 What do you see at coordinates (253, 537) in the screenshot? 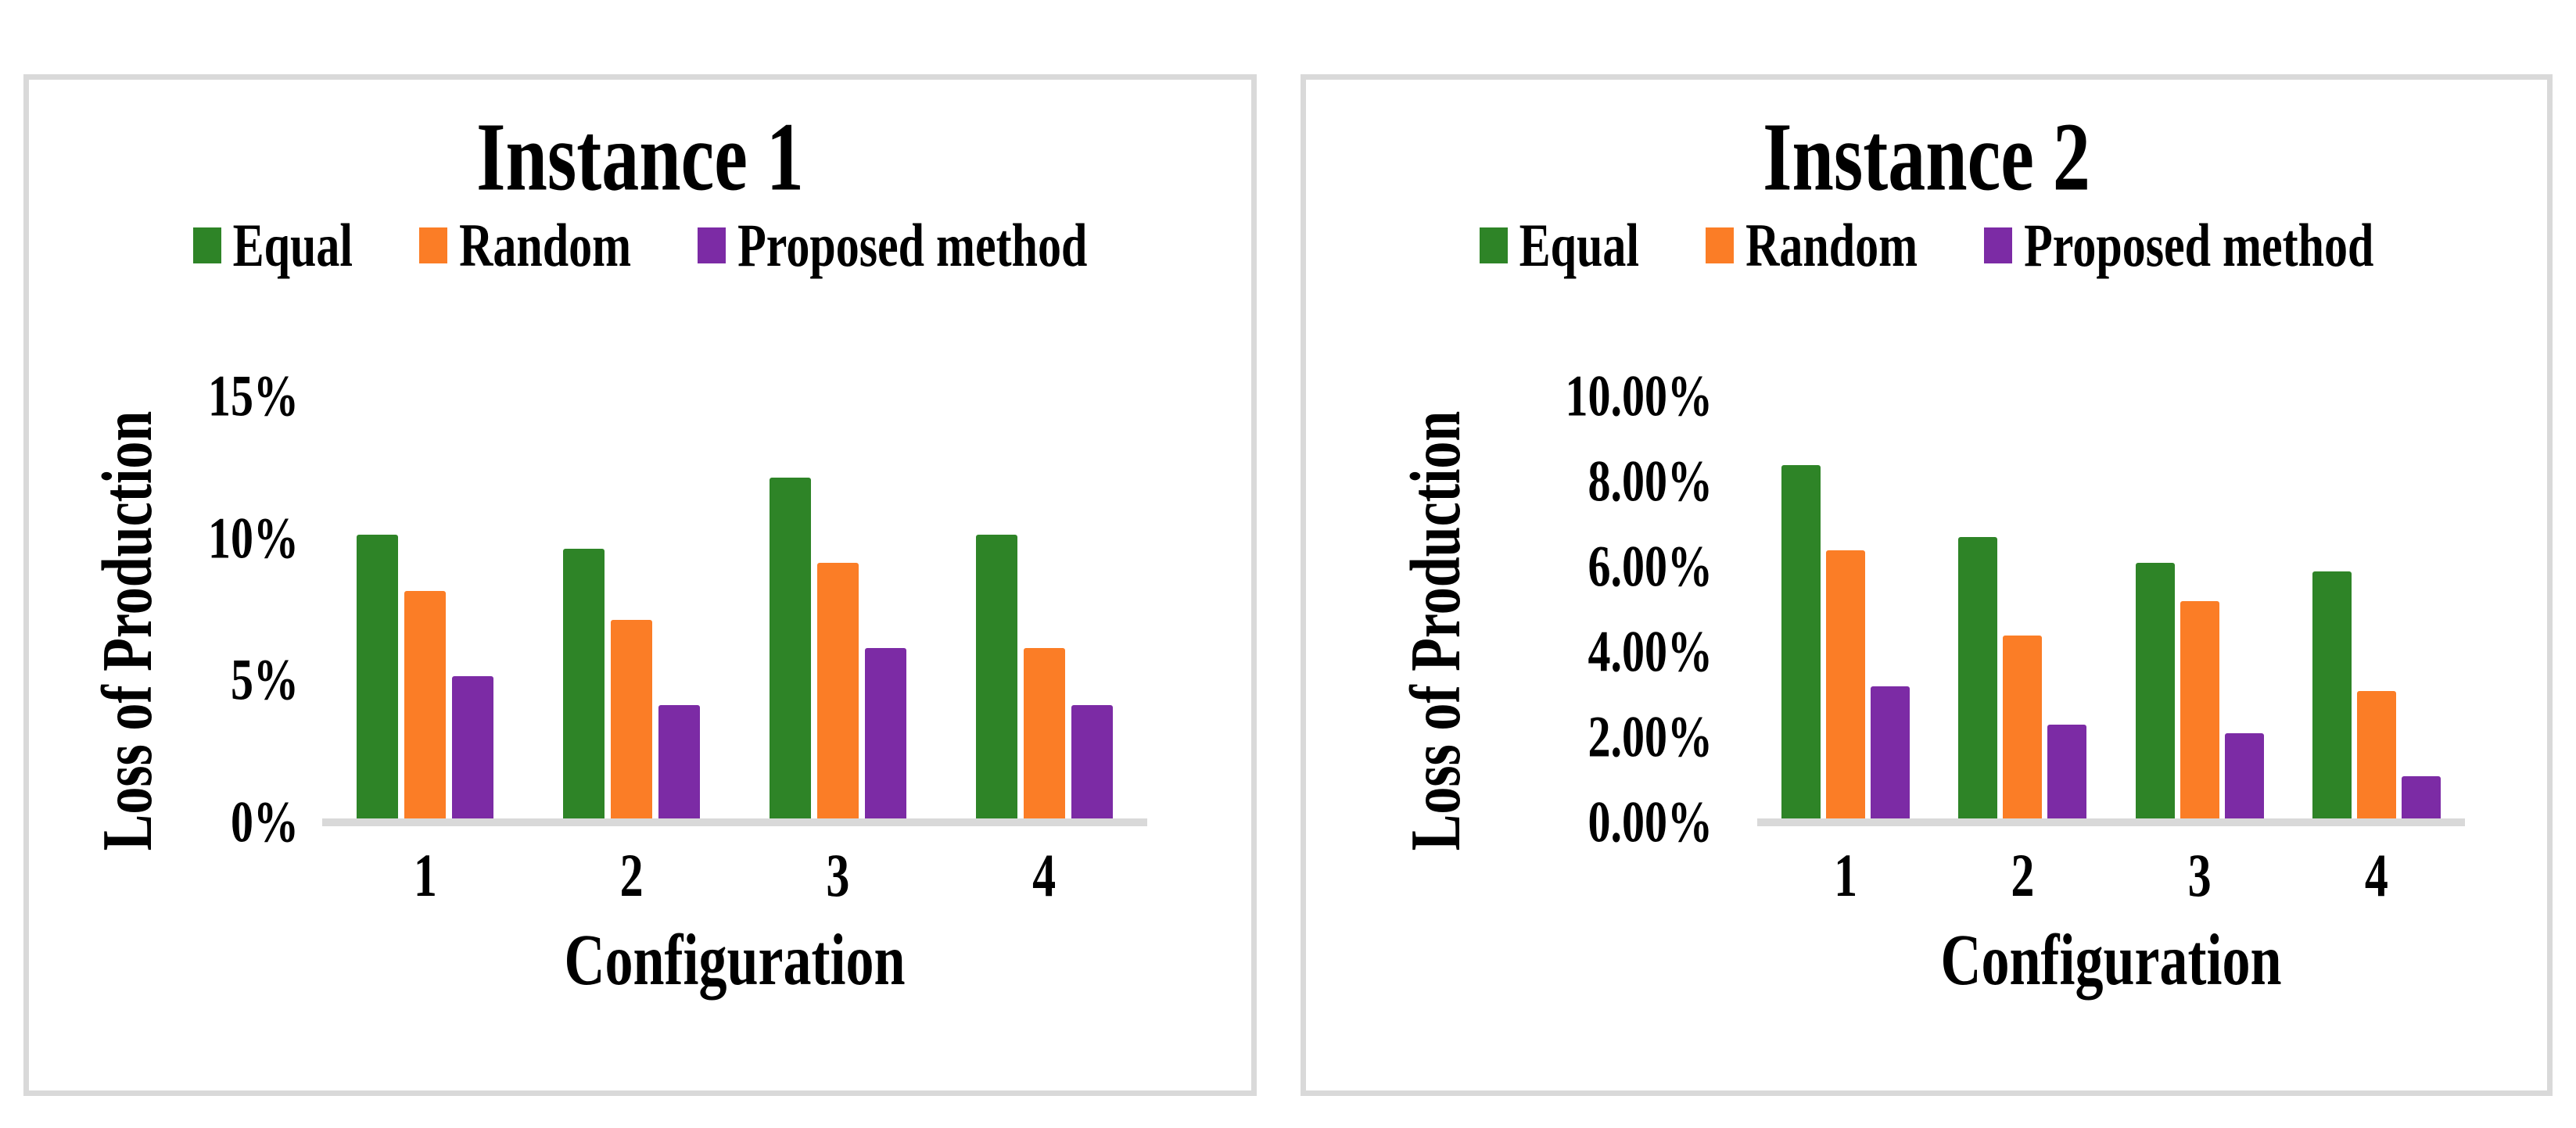
I see `y-tick-label: 10%` at bounding box center [253, 537].